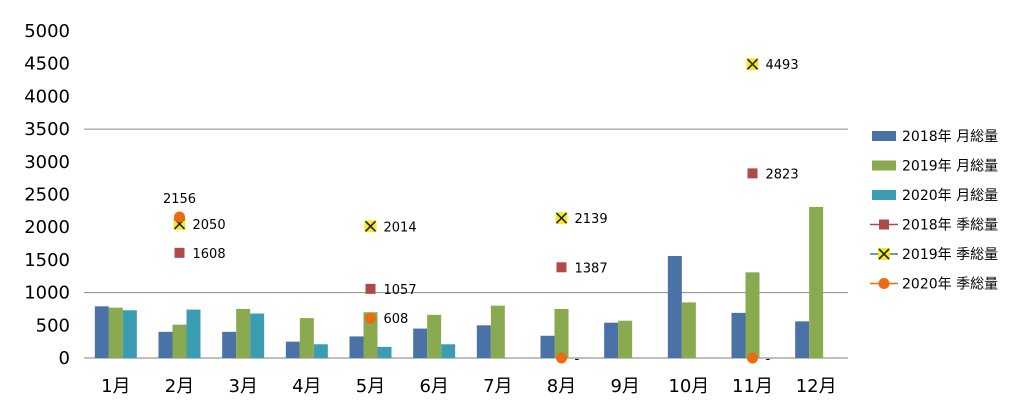  What do you see at coordinates (400, 227) in the screenshot?
I see `data-label: 2014` at bounding box center [400, 227].